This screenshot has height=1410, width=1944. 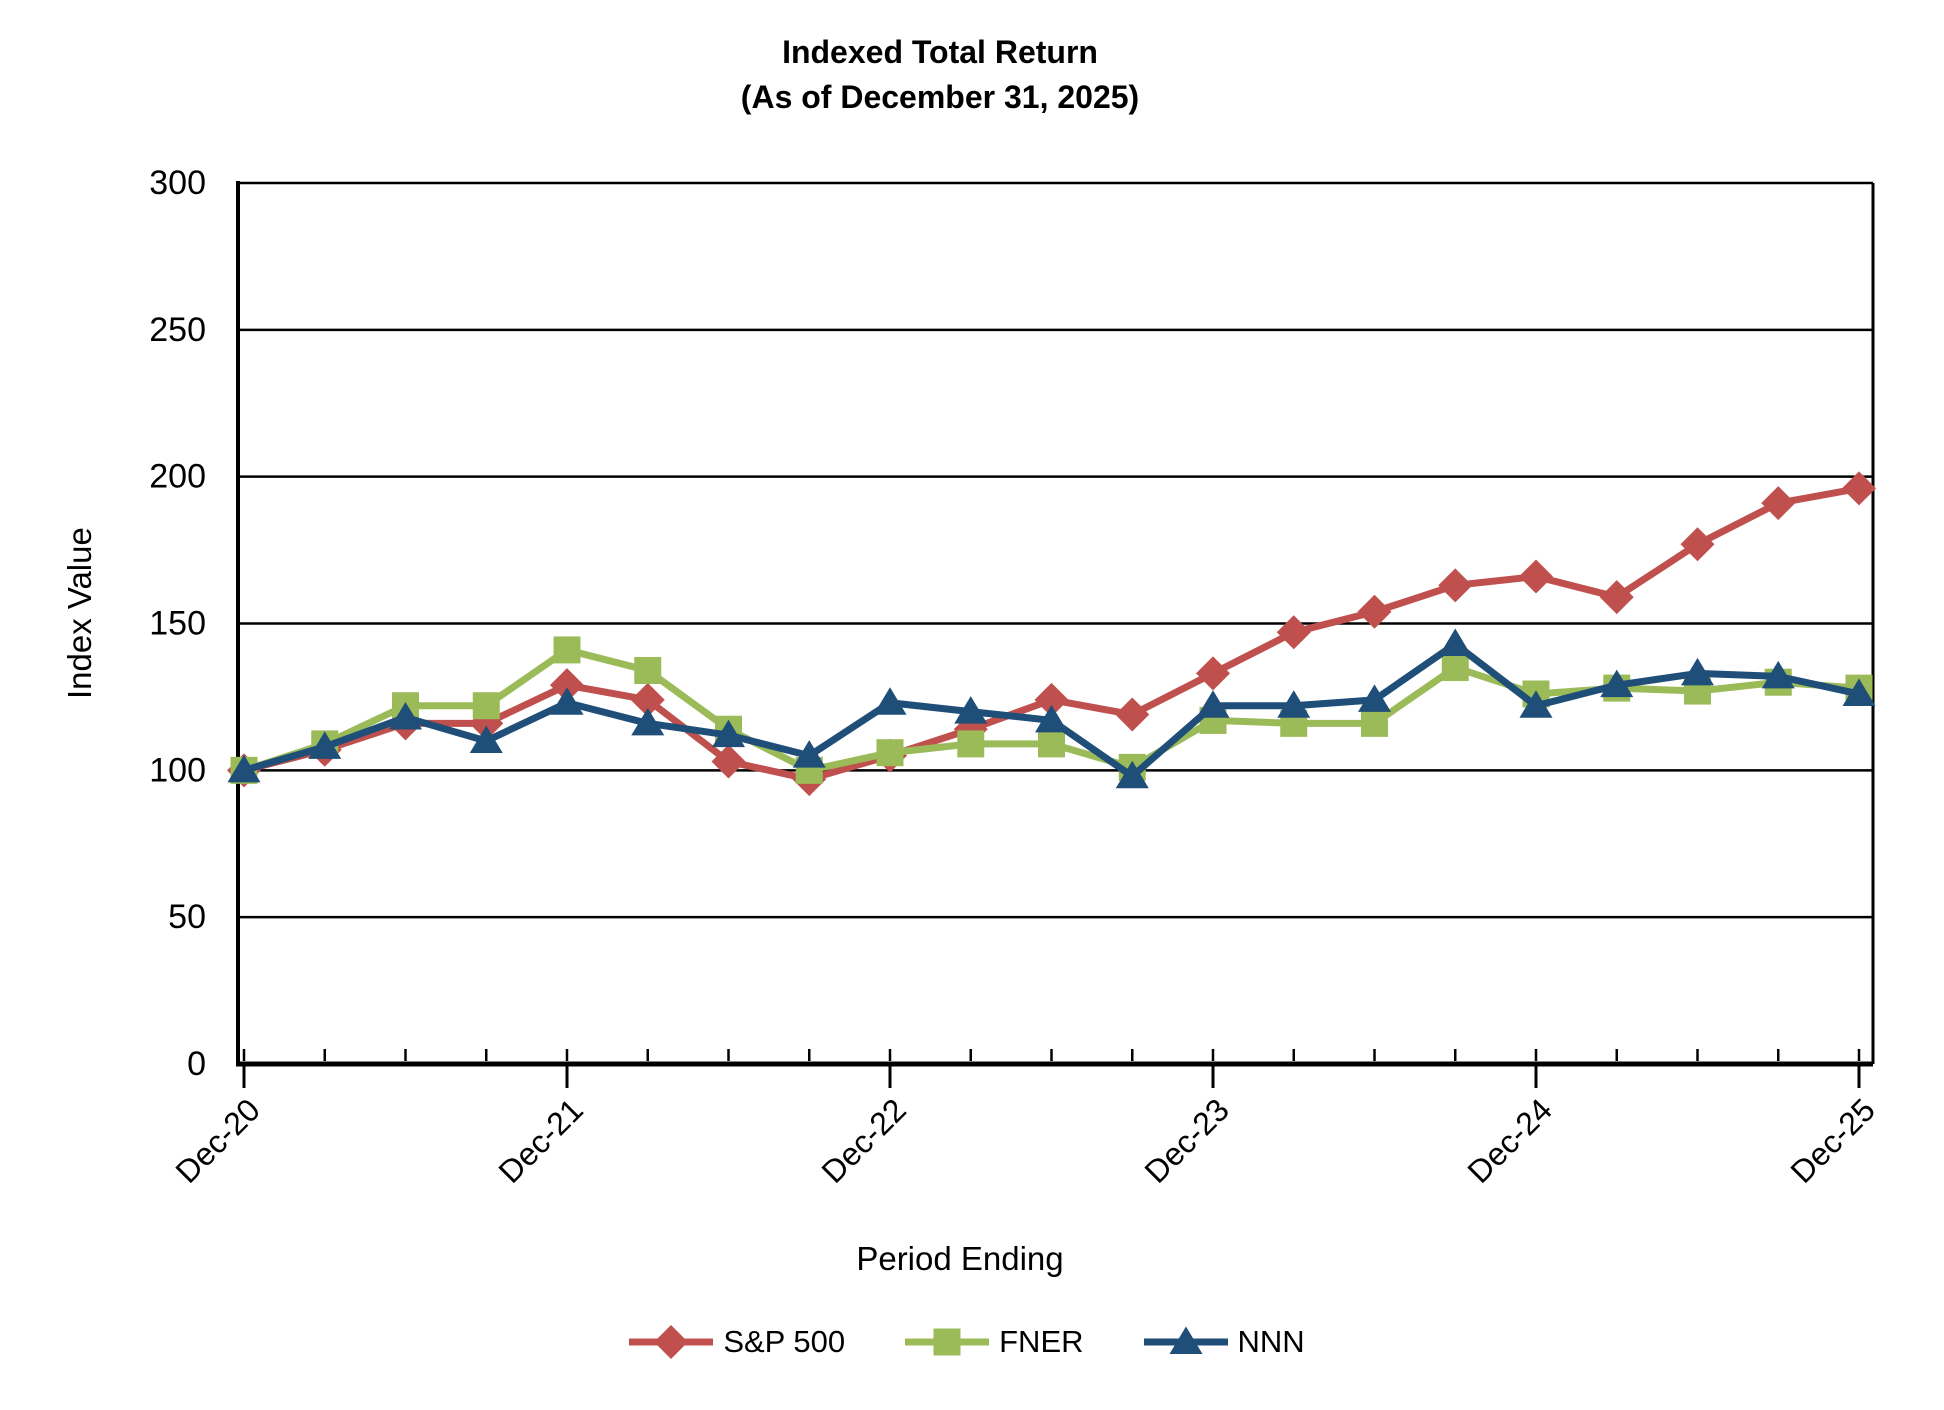 I want to click on x-tick-label: Dec-25, so click(x=1833, y=1140).